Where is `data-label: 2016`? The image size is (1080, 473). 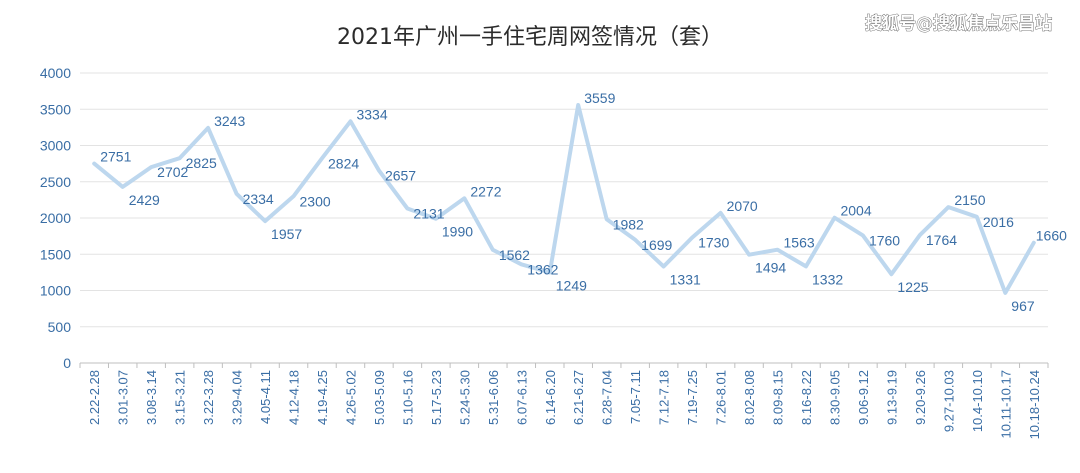
data-label: 2016 is located at coordinates (998, 222).